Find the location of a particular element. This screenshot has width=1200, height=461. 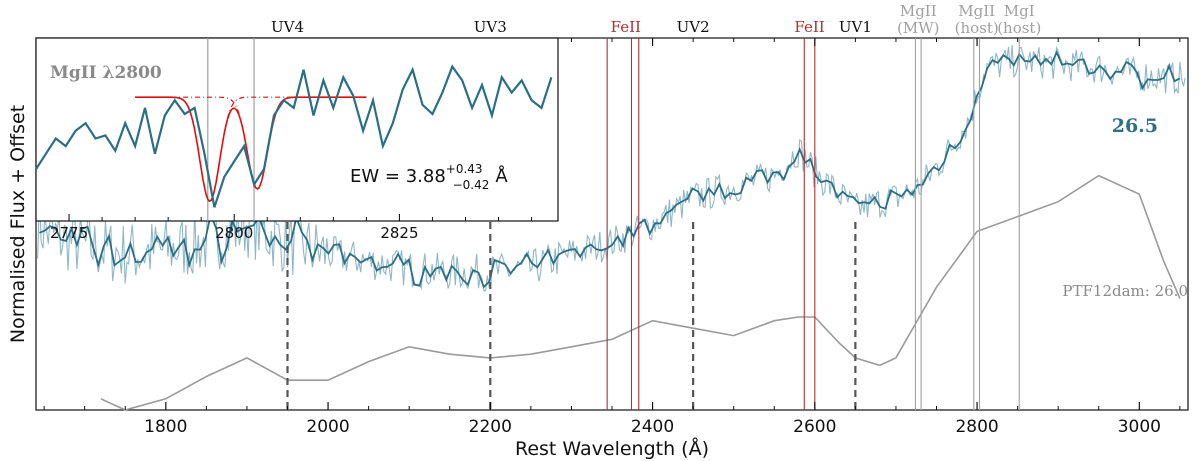

inset-x-tick-label: 2800 is located at coordinates (234, 233).